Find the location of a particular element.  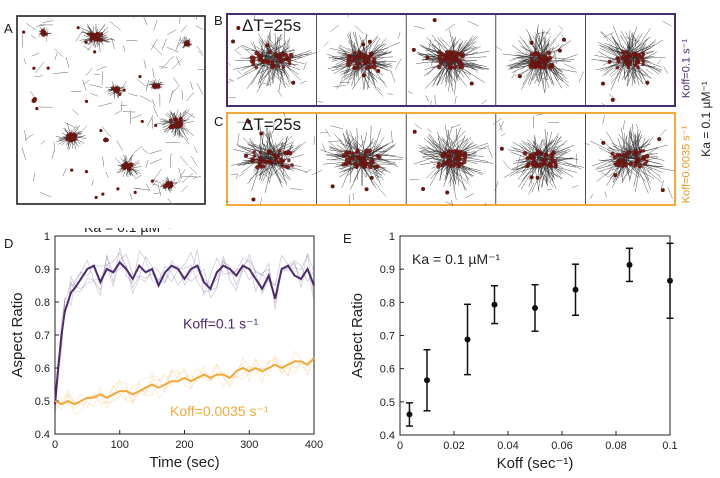

ka-side-label: Ka = 0.1 µM⁻¹ is located at coordinates (706, 119).